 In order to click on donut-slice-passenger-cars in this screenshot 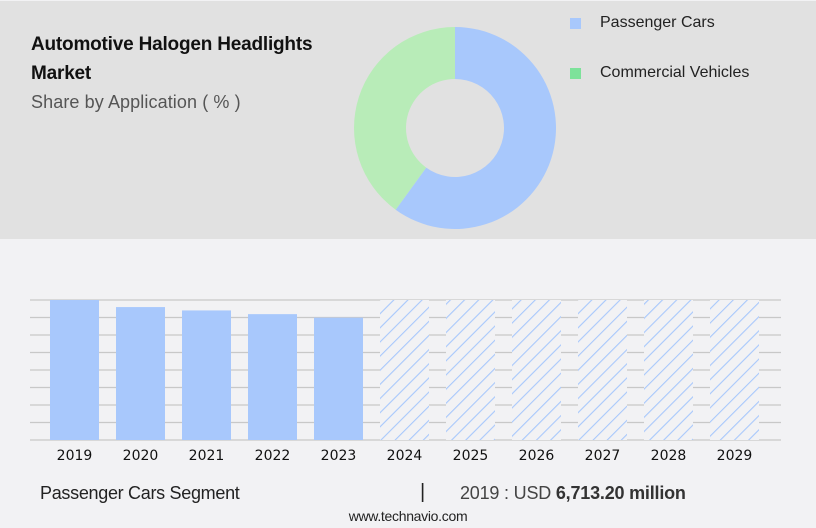, I will do `click(475, 128)`.